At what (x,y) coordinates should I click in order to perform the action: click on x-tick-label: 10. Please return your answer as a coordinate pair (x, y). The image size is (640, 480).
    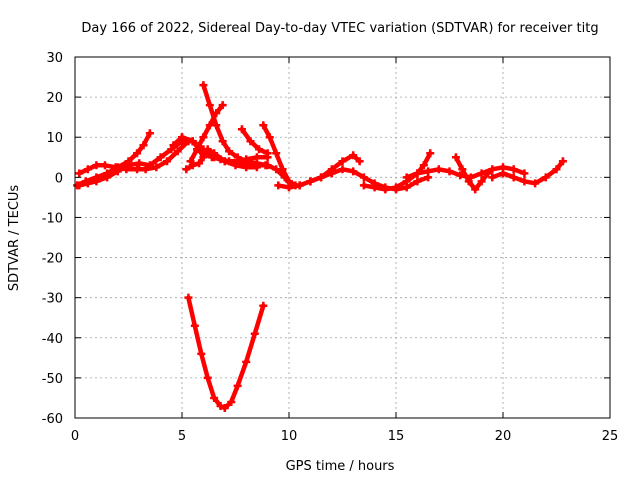
    Looking at the image, I should click on (289, 436).